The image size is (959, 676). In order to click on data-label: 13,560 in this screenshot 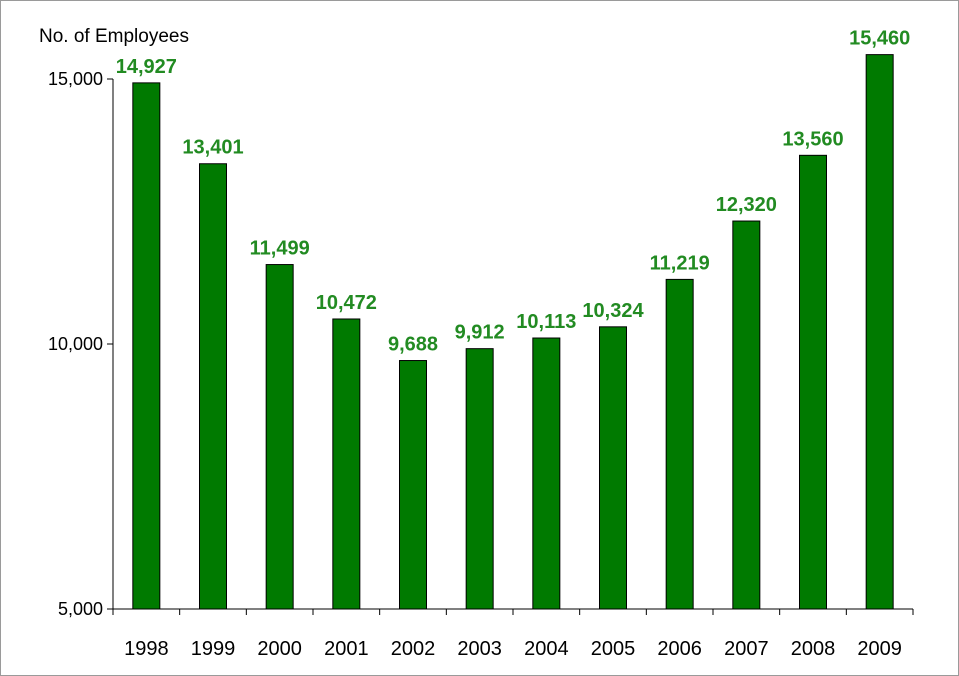, I will do `click(812, 139)`.